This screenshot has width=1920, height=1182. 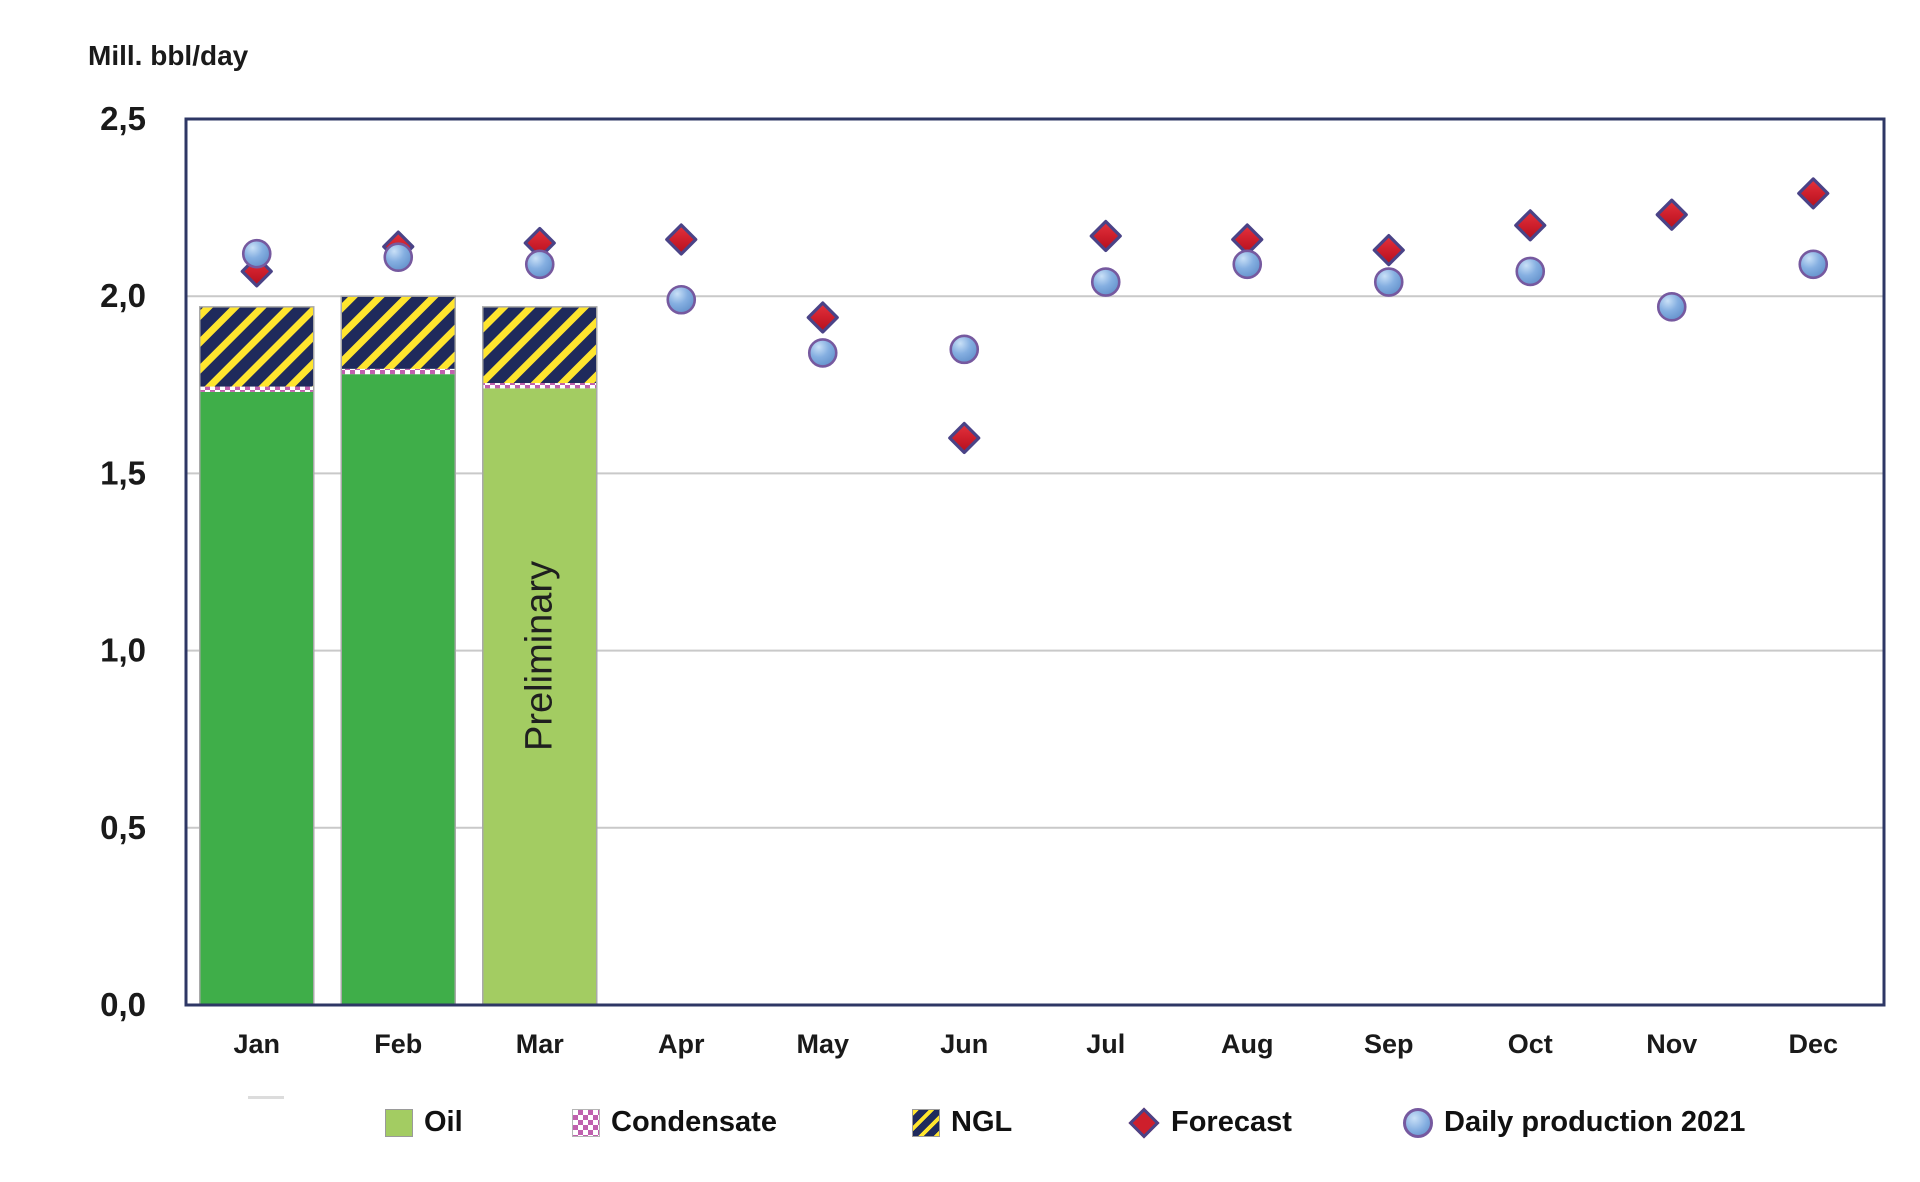 I want to click on x-tick-nov: Nov, so click(x=1671, y=1044).